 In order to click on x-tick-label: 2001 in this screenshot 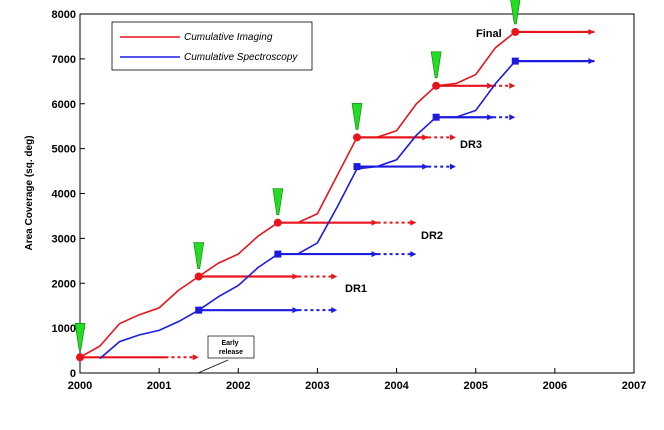, I will do `click(159, 386)`.